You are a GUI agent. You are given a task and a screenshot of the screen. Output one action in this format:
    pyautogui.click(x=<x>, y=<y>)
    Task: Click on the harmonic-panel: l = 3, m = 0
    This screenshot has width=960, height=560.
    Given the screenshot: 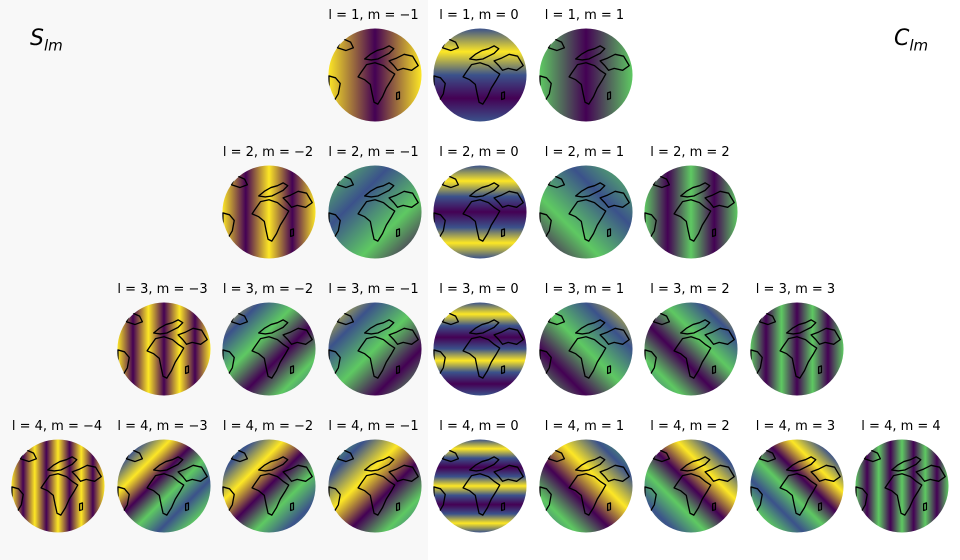 What is the action you would take?
    pyautogui.click(x=479, y=347)
    